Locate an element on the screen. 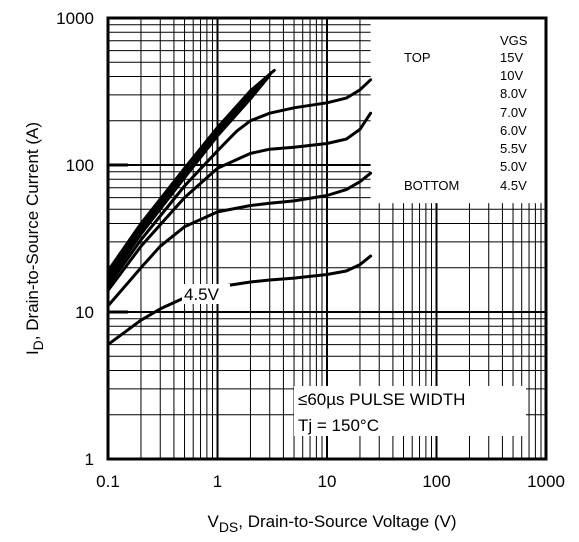  x-tick-label: 10 is located at coordinates (327, 481).